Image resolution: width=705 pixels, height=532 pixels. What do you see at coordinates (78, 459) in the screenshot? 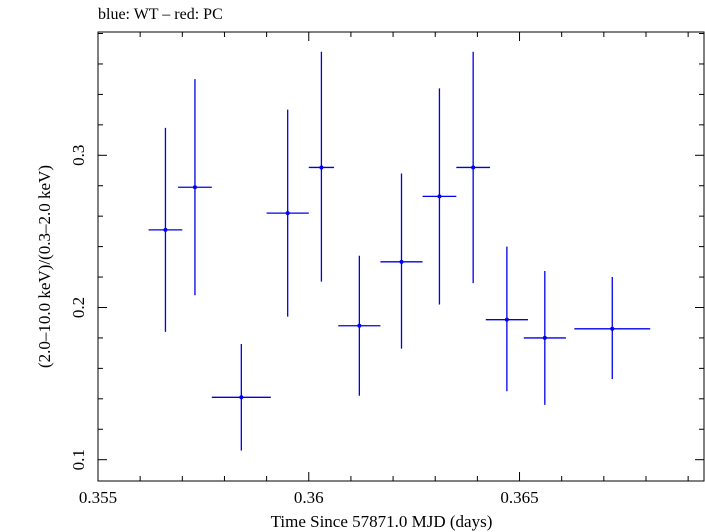
I see `y-tick-label: 0.1` at bounding box center [78, 459].